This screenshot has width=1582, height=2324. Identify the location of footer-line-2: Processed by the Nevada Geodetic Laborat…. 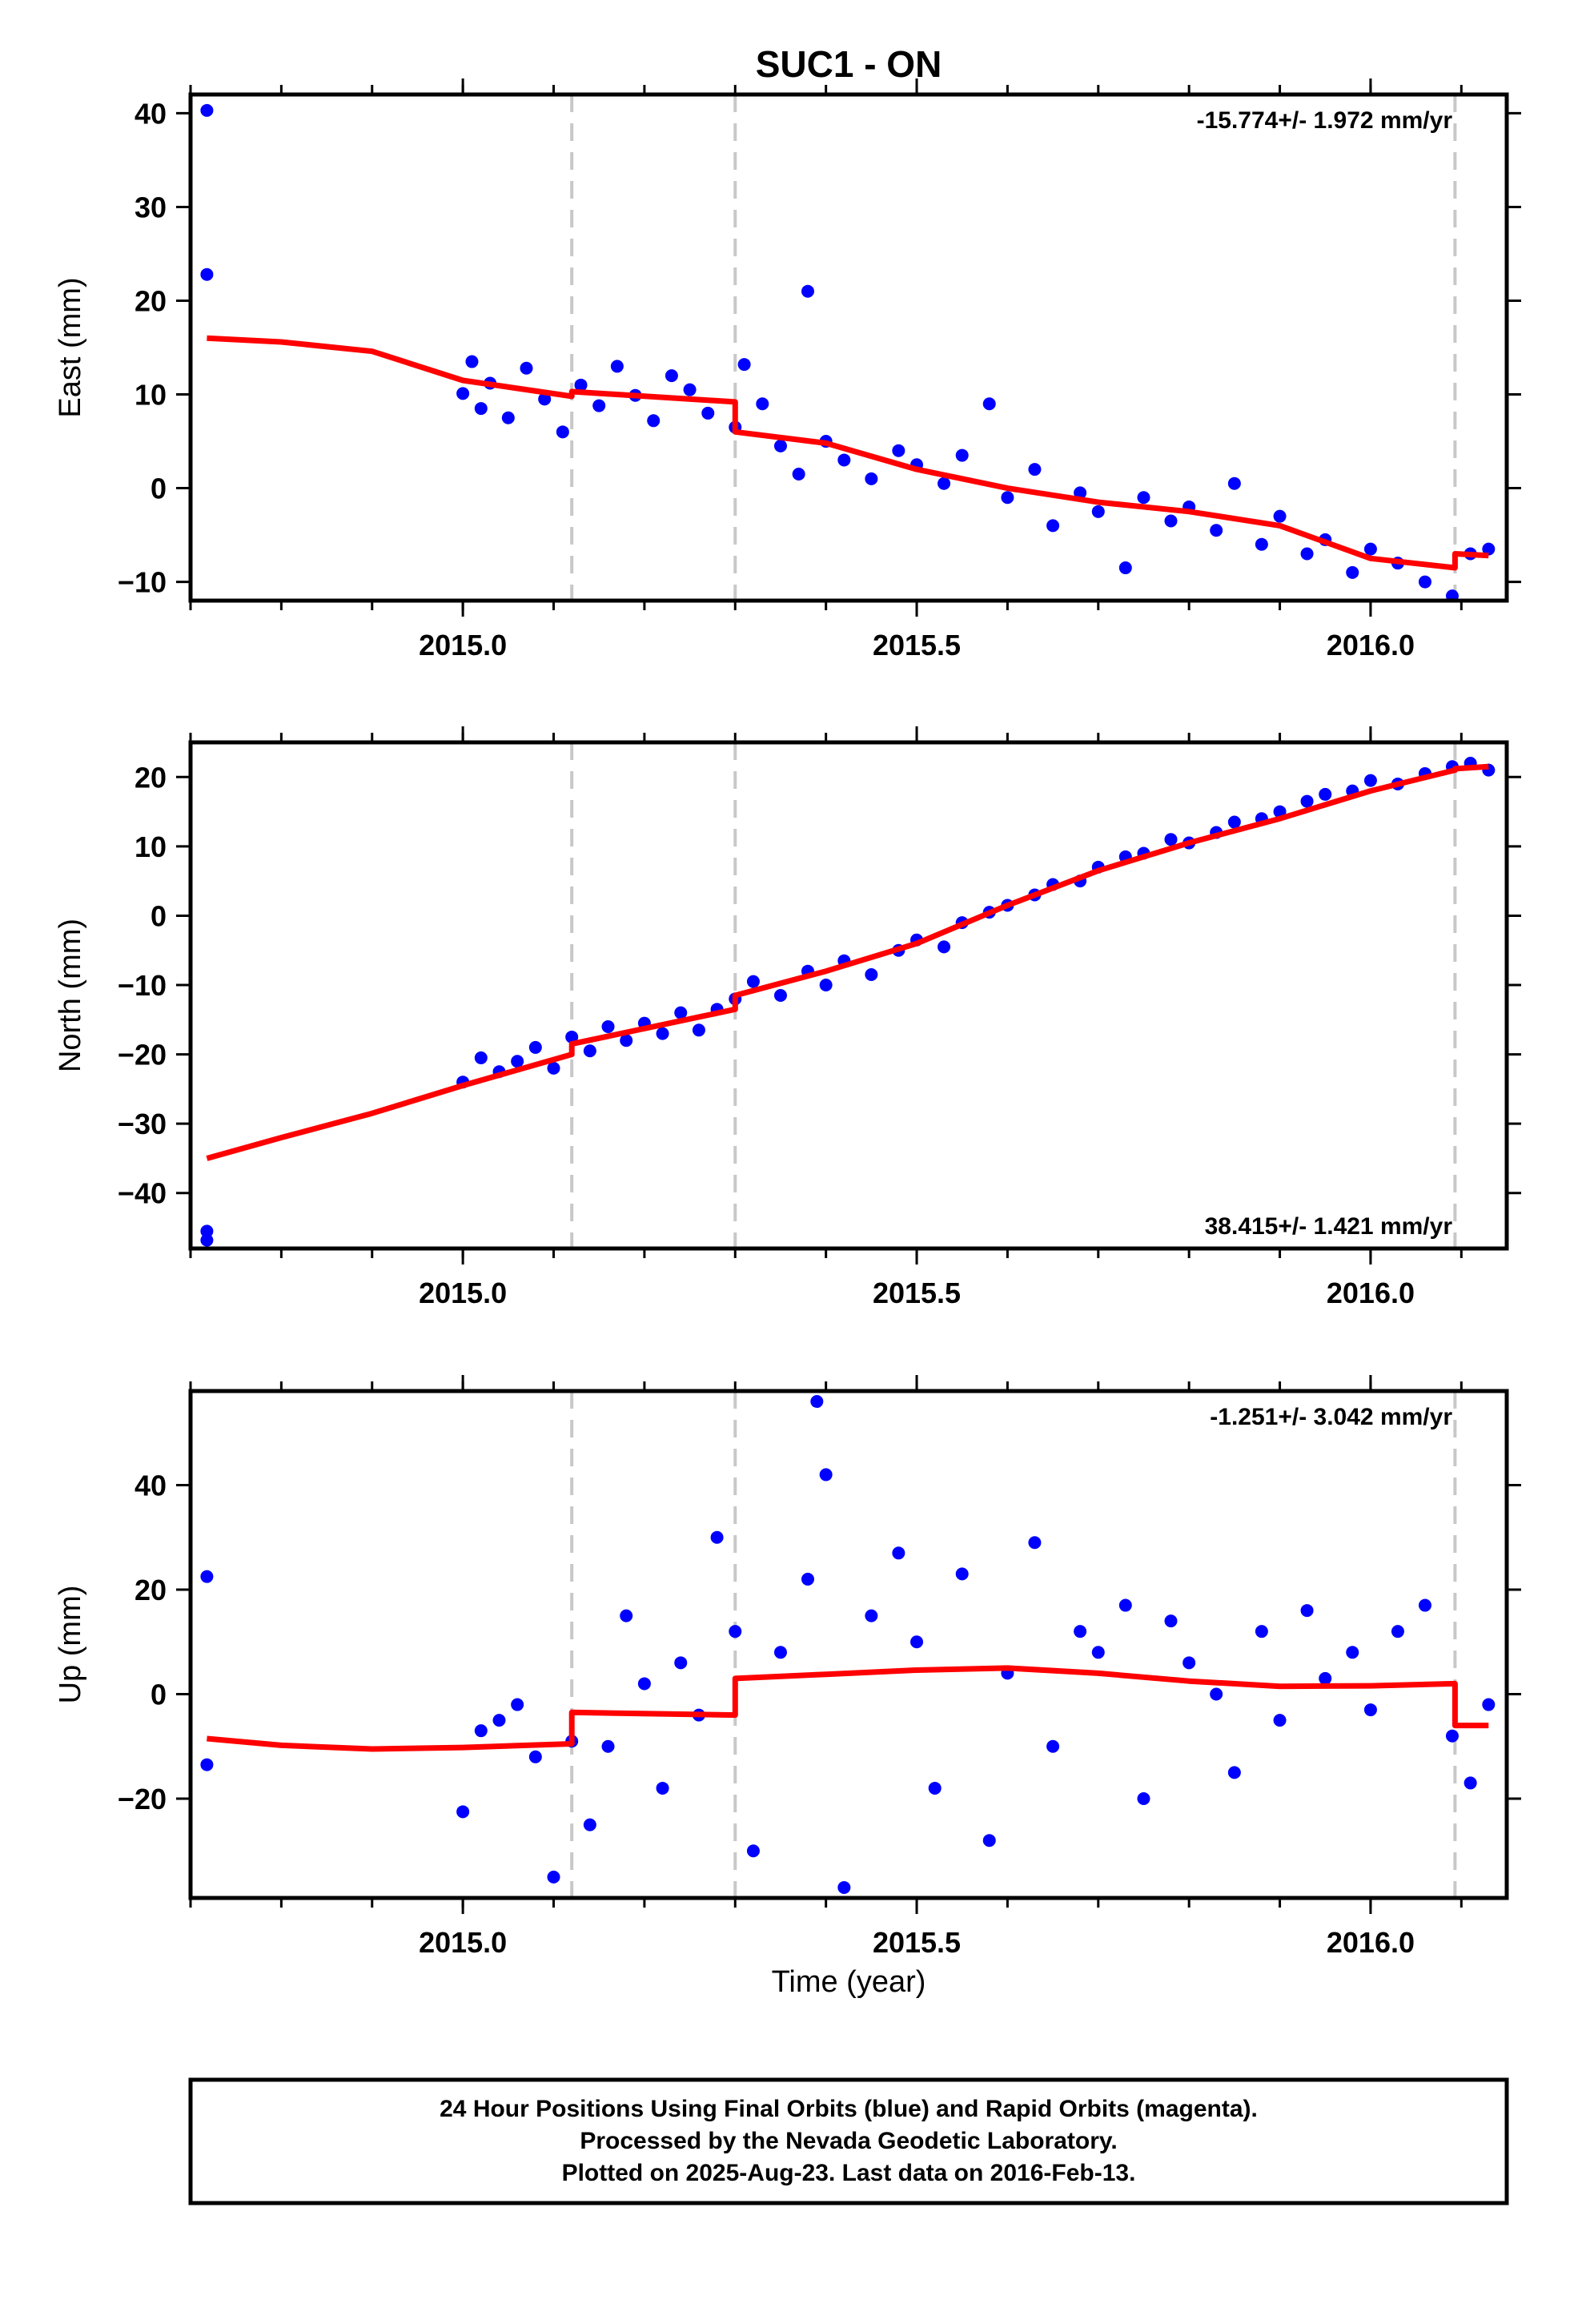
(848, 2141).